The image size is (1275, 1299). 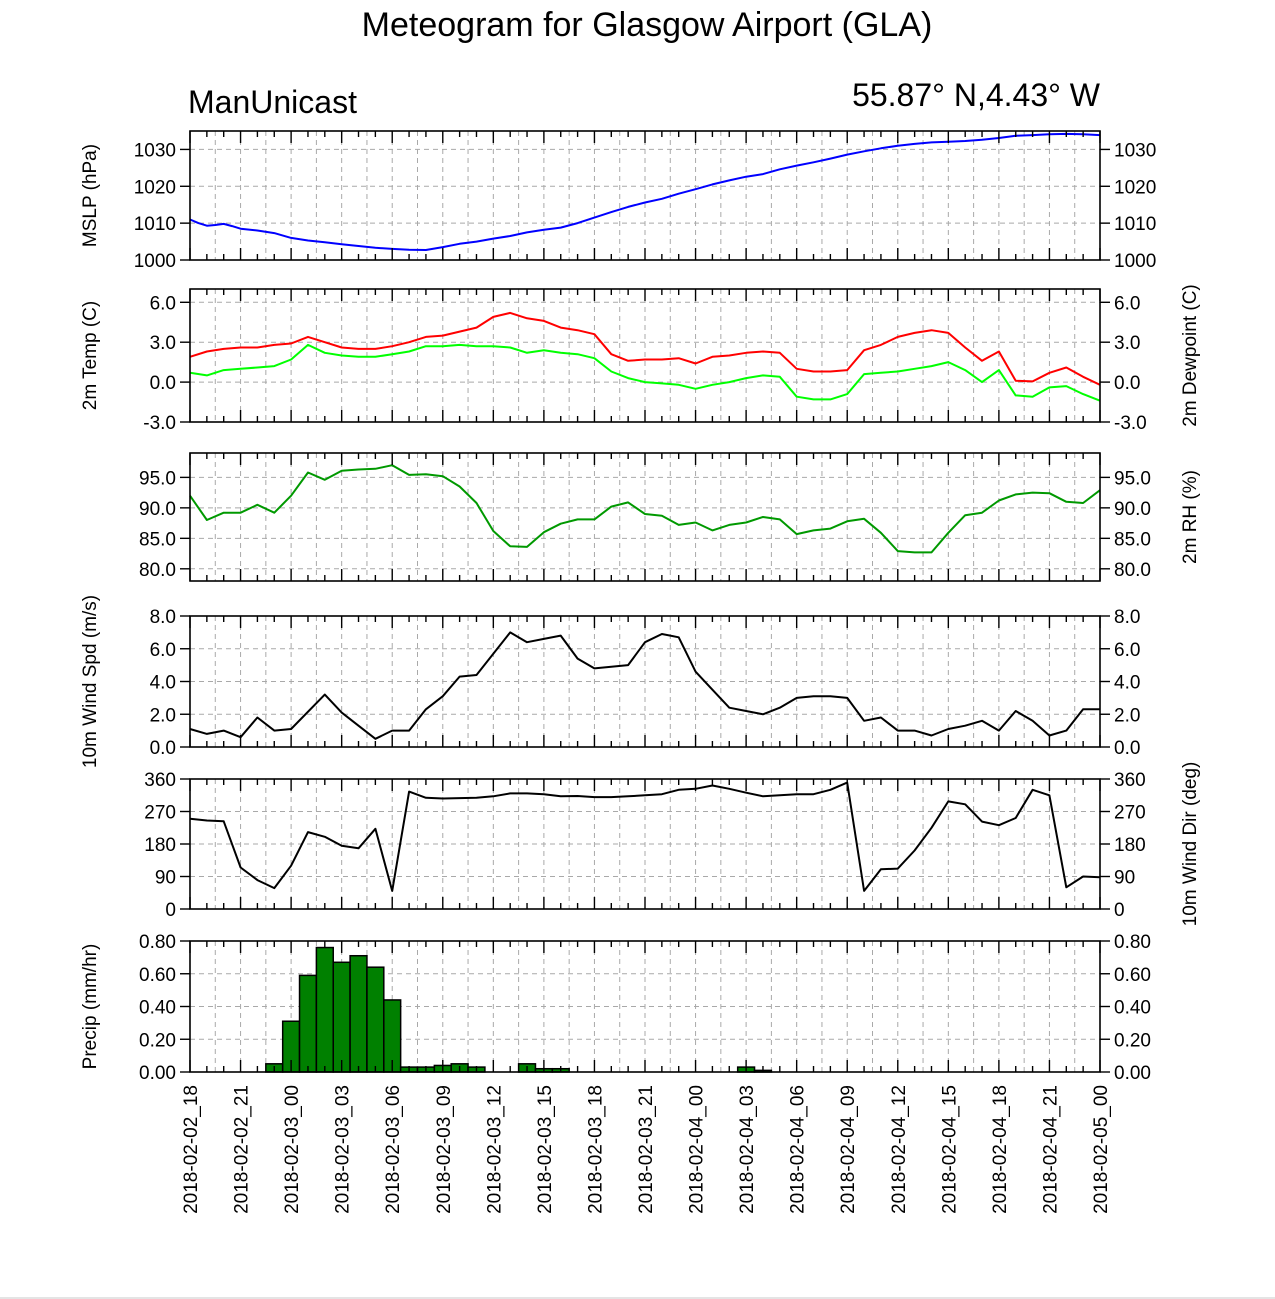 I want to click on x-tick-label: 2018-02-03_00, so click(x=292, y=1149).